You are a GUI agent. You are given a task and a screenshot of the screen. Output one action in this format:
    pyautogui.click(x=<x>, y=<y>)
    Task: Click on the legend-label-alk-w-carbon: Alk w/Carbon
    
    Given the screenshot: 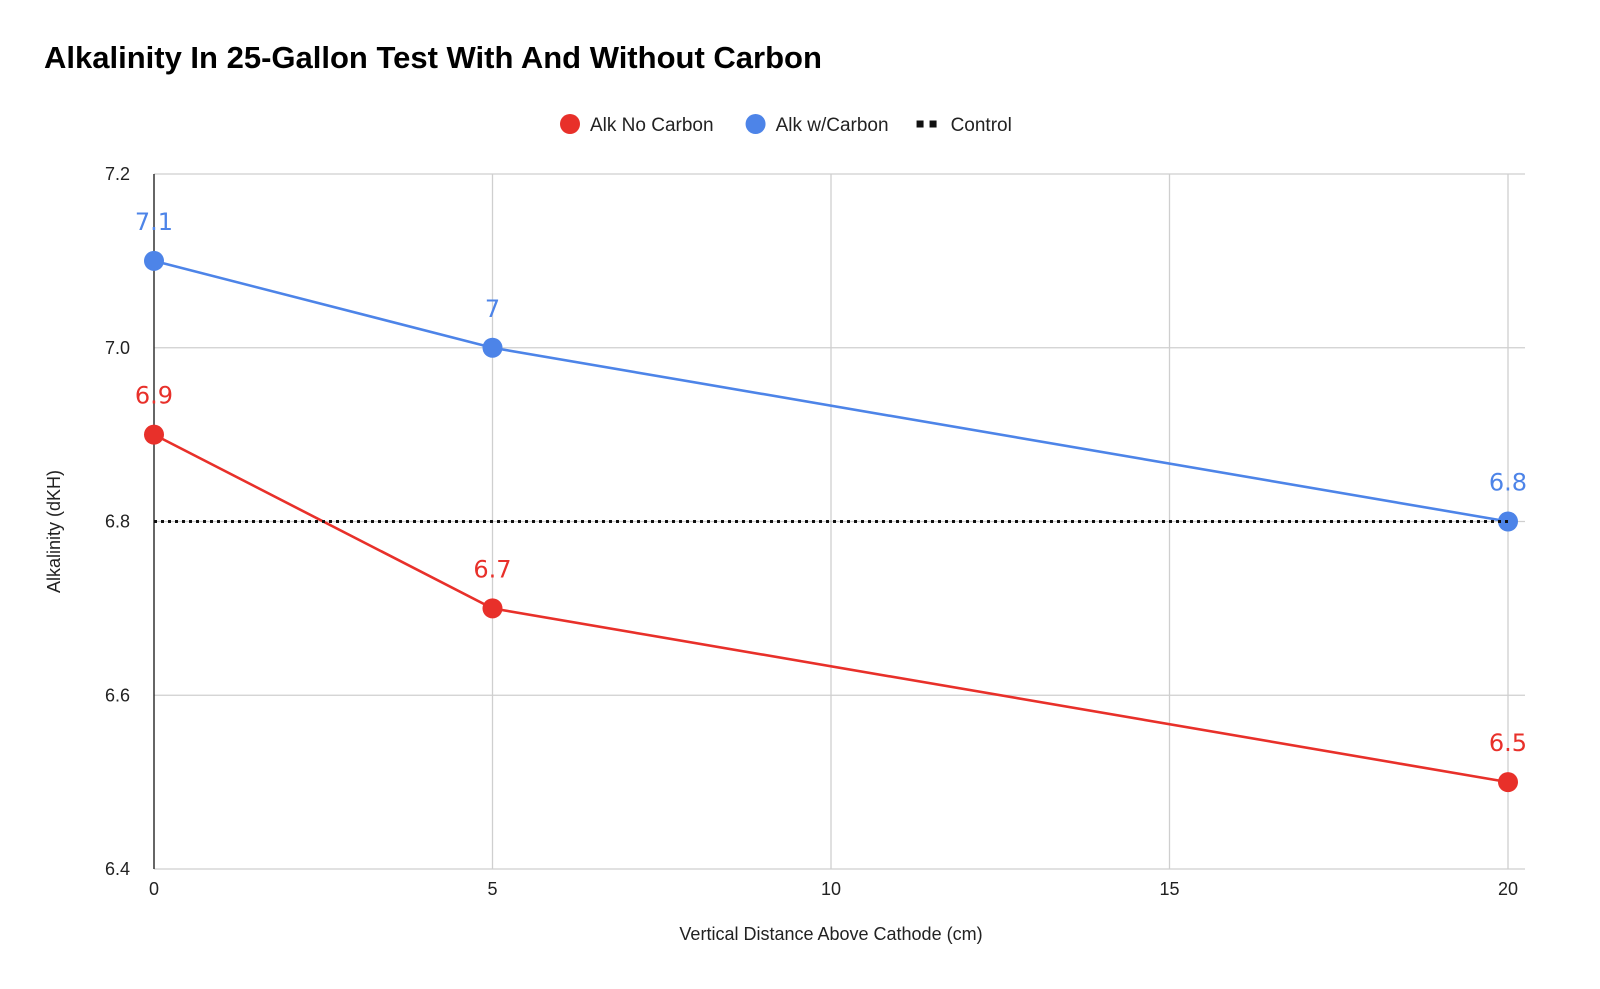 What is the action you would take?
    pyautogui.click(x=832, y=125)
    